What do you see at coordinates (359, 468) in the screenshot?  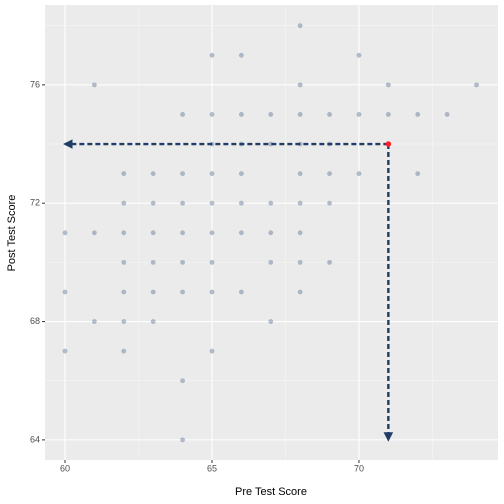 I see `x-tick-label: 70` at bounding box center [359, 468].